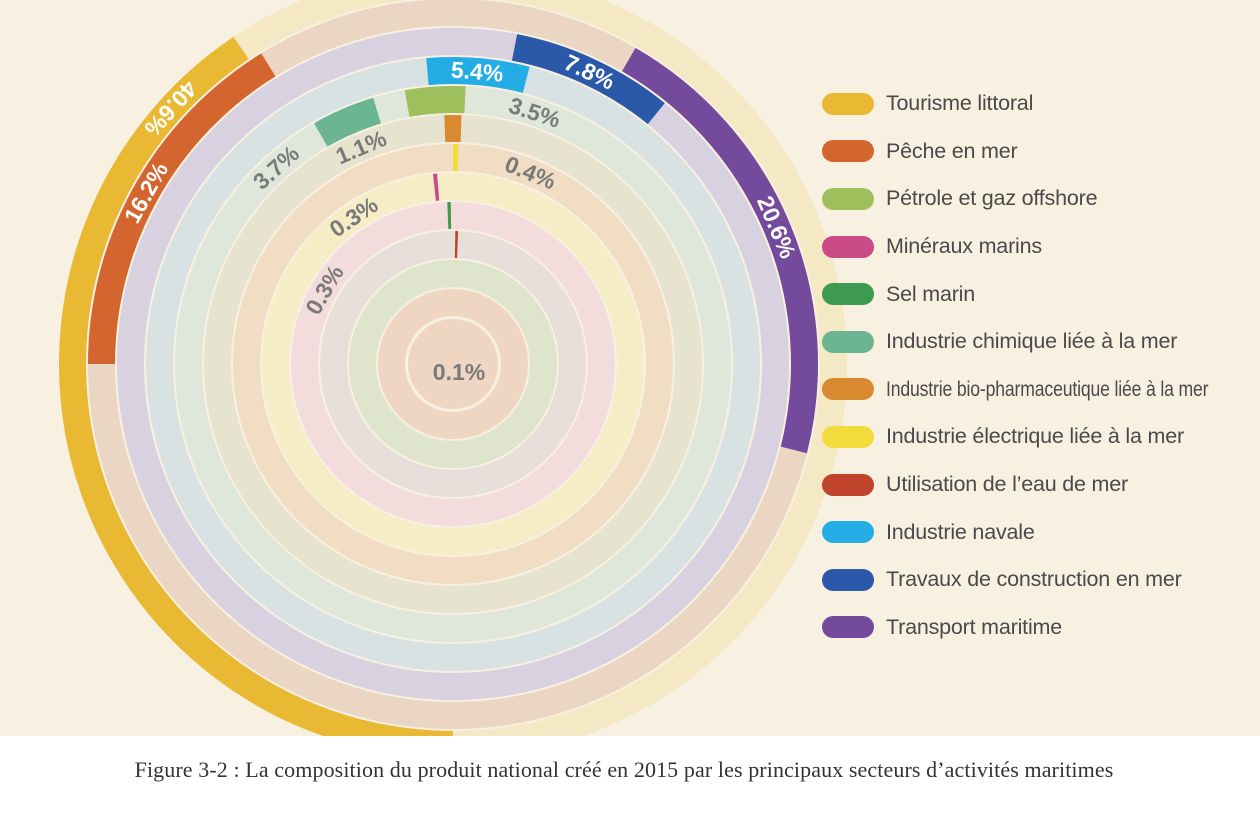 The width and height of the screenshot is (1260, 824). What do you see at coordinates (459, 372) in the screenshot?
I see `data-label-utilisation-de-l-eau-de-mer: 0.1%` at bounding box center [459, 372].